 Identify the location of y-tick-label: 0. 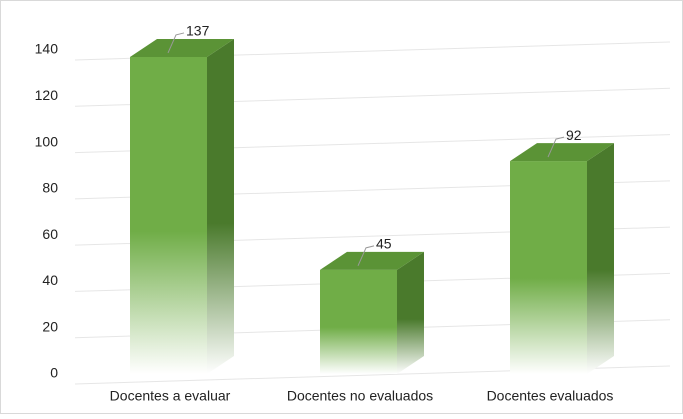
(54, 373).